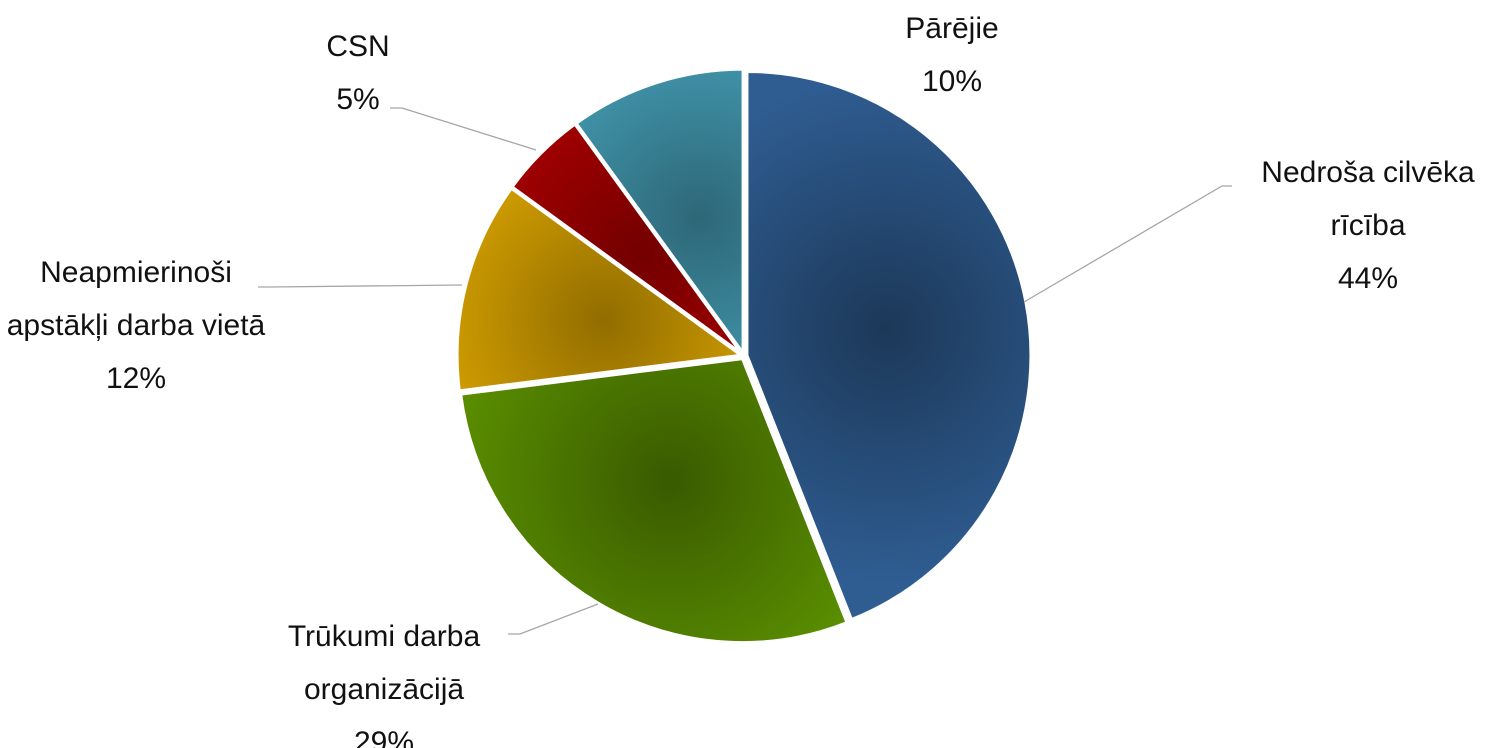 The width and height of the screenshot is (1508, 748). What do you see at coordinates (1368, 278) in the screenshot?
I see `value-label: 44%` at bounding box center [1368, 278].